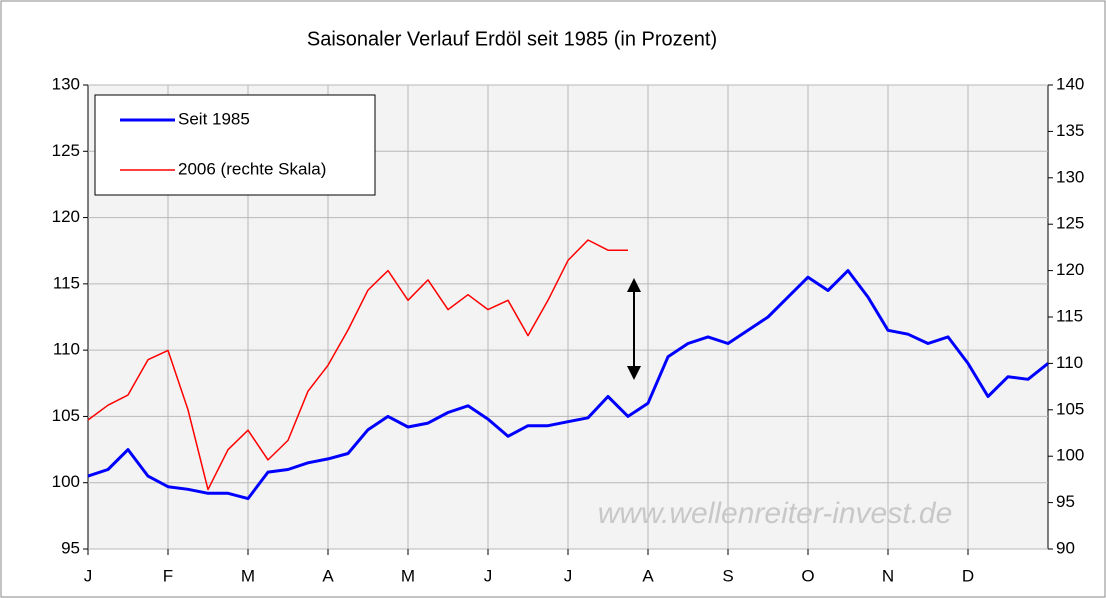 The image size is (1106, 598). What do you see at coordinates (223, 143) in the screenshot?
I see `legend-entries: Seit 1985 2006 (rechte Skala)` at bounding box center [223, 143].